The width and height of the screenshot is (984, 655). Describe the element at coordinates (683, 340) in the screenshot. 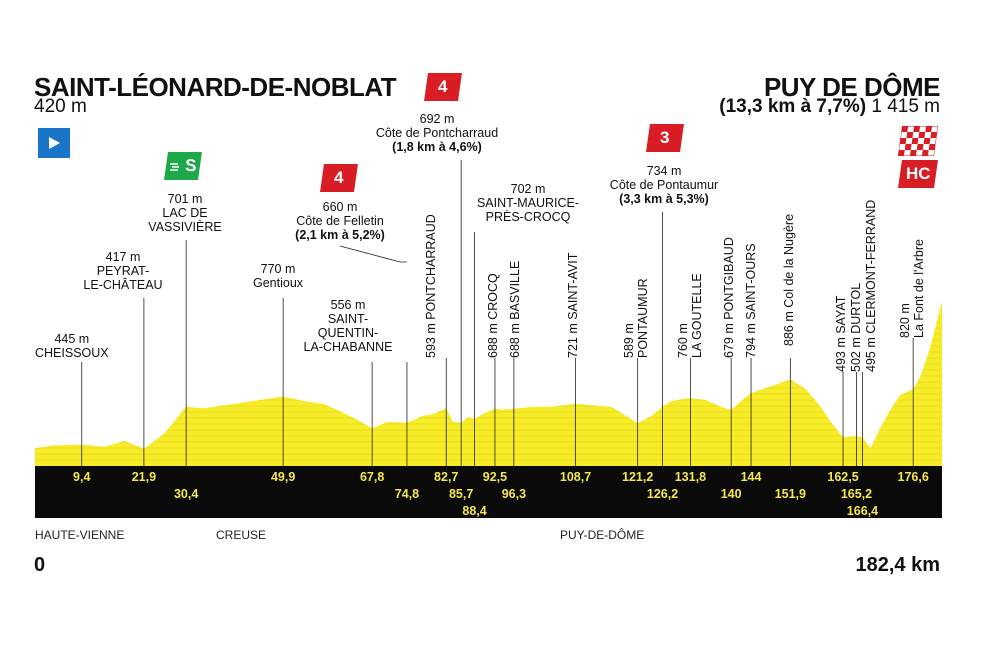

I see `vlabel-goutelle-alt: 760 m` at that location.